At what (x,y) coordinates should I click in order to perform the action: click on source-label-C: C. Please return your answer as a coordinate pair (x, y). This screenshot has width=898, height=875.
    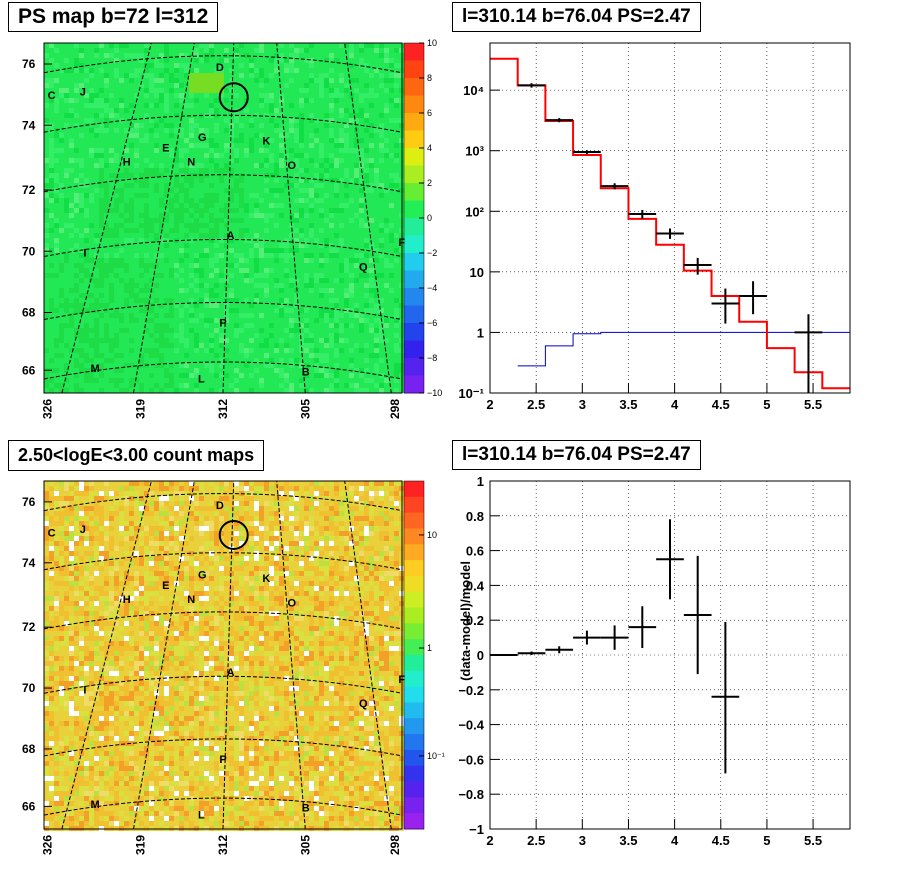
    Looking at the image, I should click on (52, 96).